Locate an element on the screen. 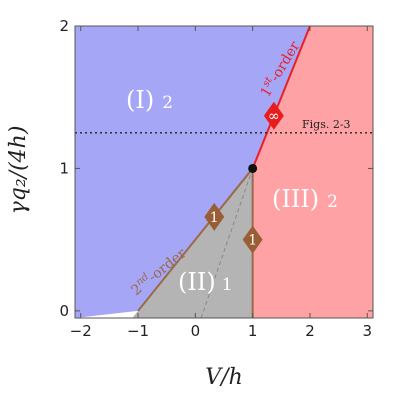  first-order-line is located at coordinates (281, 97).